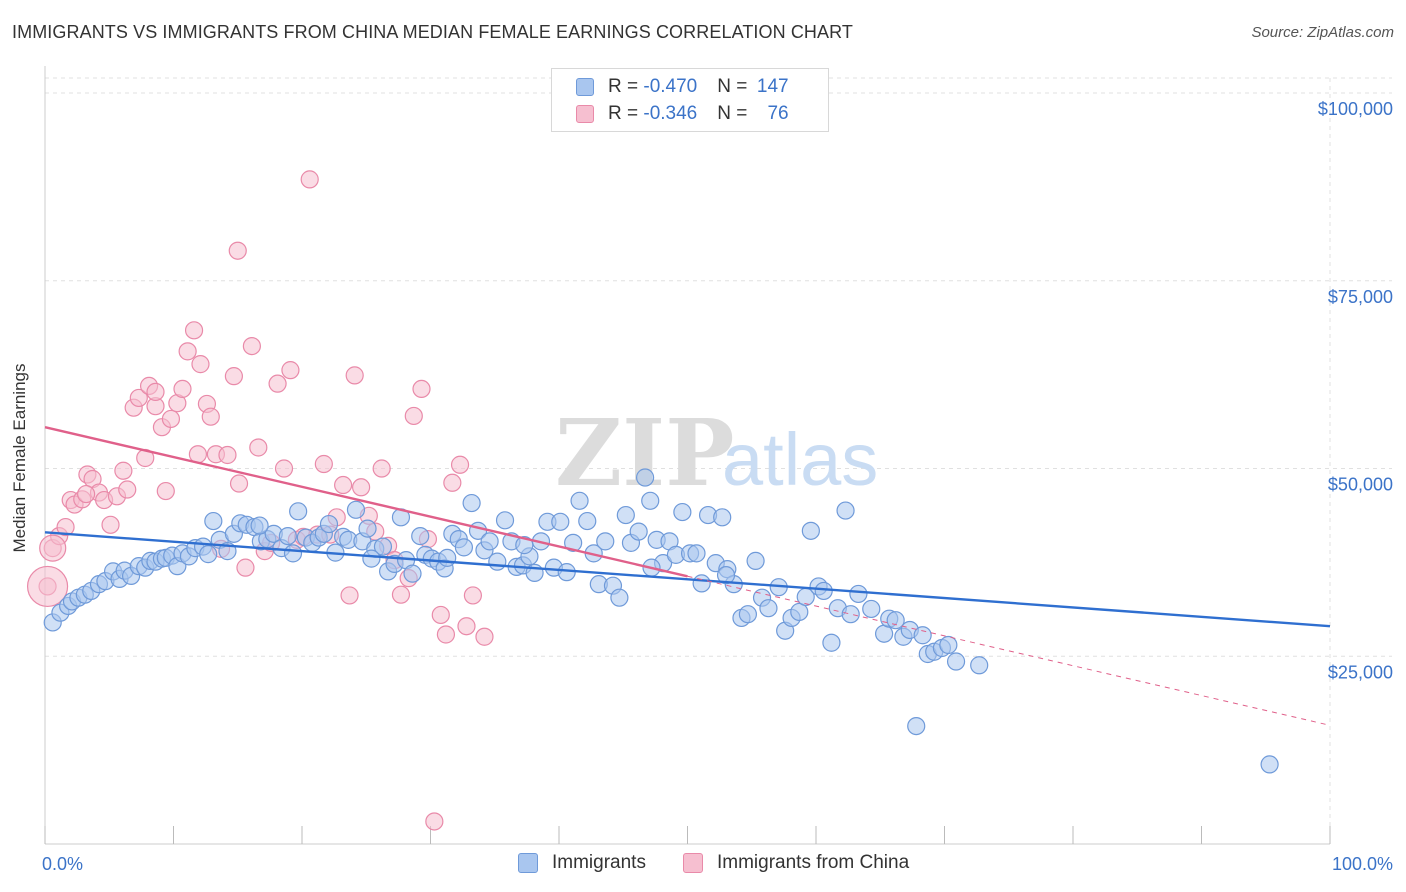  I want to click on legend-swatch-blue, so click(585, 87).